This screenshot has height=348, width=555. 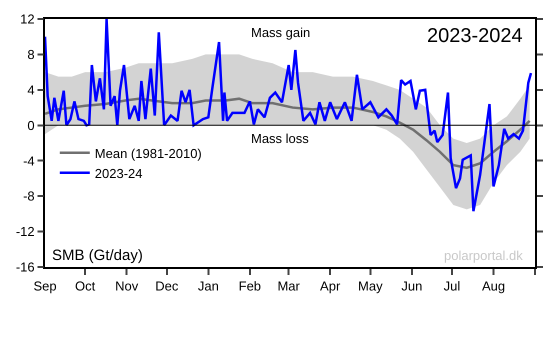 I want to click on y-tick-label: 8, so click(x=31, y=54).